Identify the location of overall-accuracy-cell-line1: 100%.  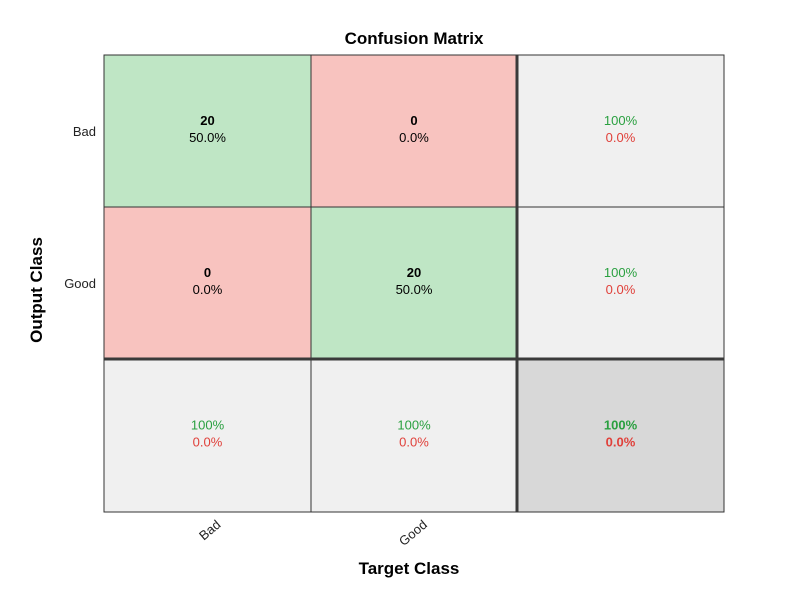
(621, 425).